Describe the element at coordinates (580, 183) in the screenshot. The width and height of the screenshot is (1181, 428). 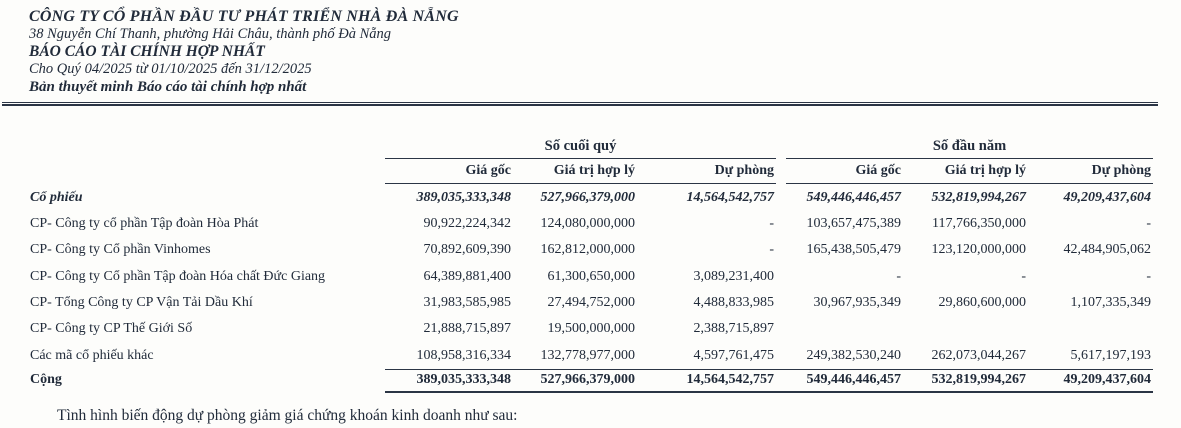
I see `subheader-underline-left` at that location.